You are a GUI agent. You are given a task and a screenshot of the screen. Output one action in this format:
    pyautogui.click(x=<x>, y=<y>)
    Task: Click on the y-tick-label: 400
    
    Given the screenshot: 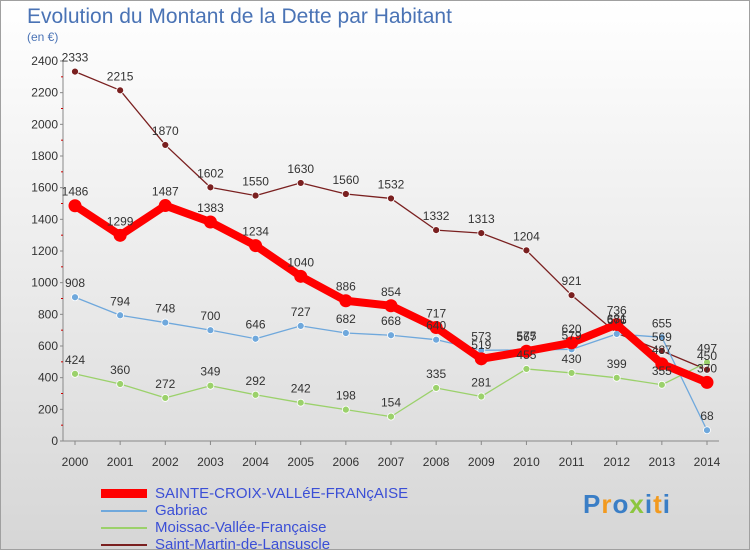 What is the action you would take?
    pyautogui.click(x=48, y=378)
    